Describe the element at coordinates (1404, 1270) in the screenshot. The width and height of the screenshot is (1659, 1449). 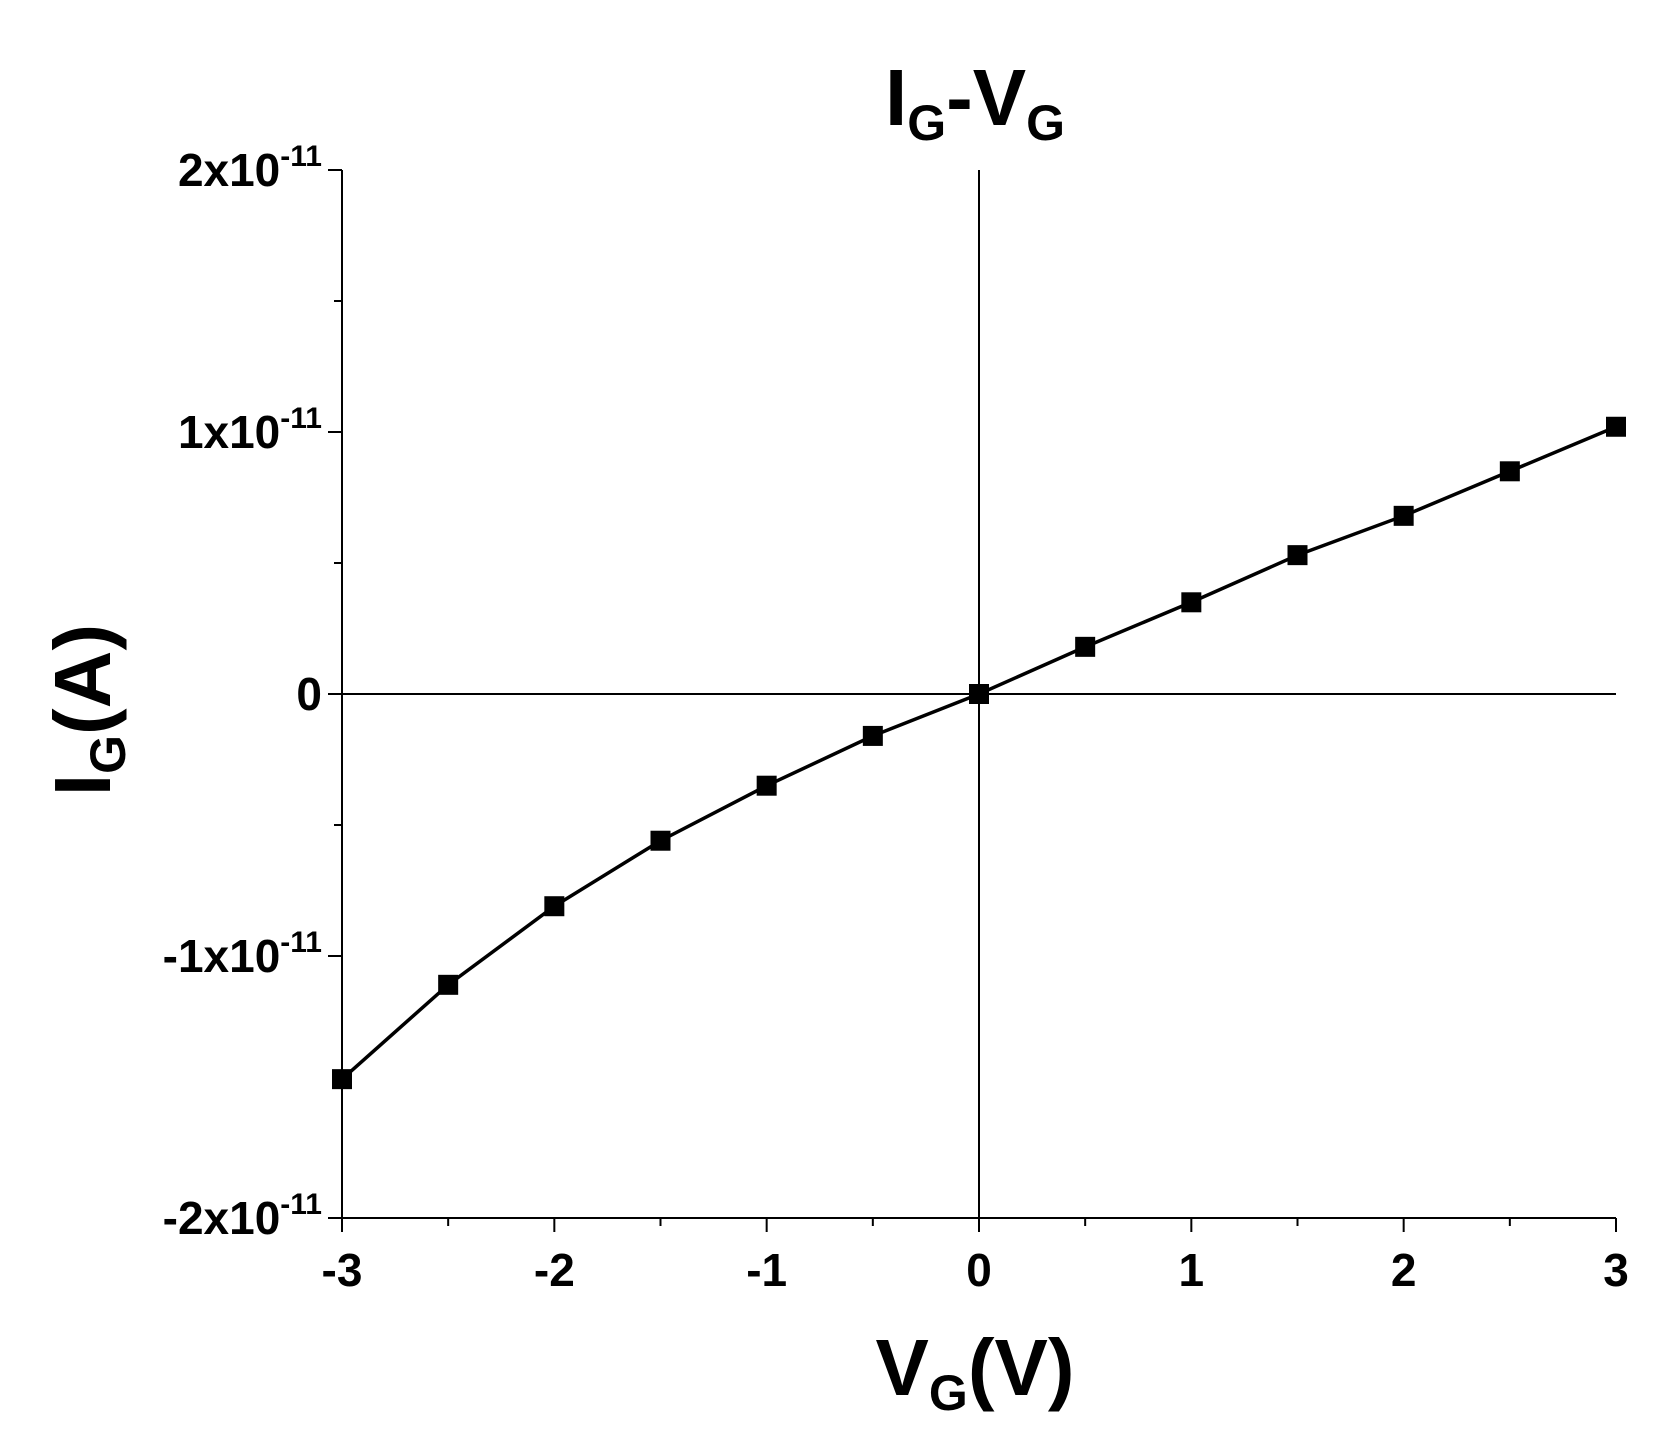
I see `x-tick-label: 2` at that location.